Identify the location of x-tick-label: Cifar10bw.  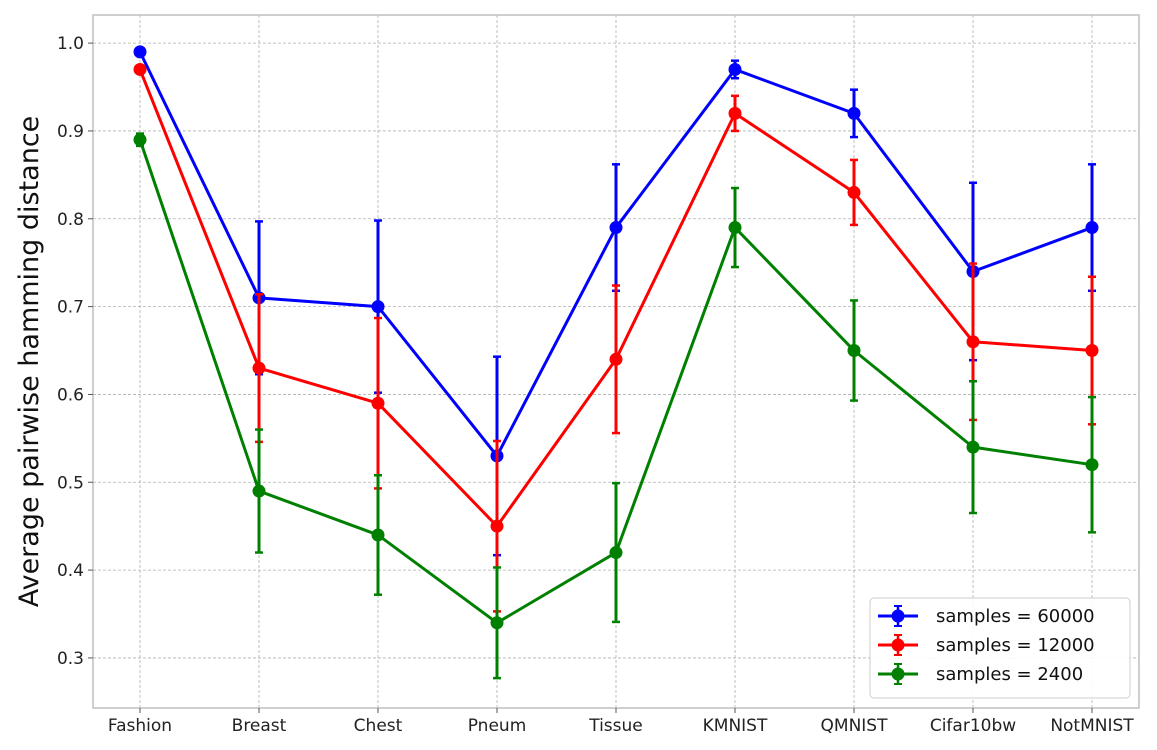
(973, 726).